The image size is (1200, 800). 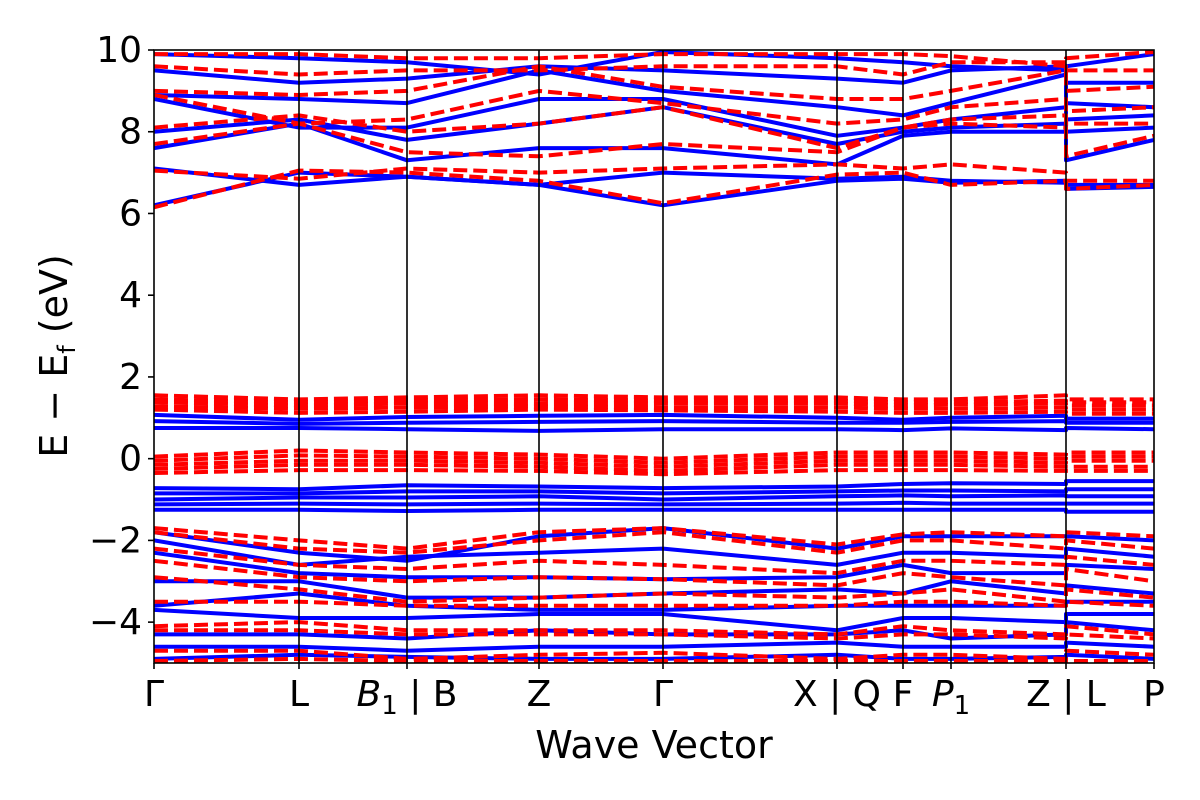 I want to click on x-axis-ticks: Γ L B1 | B Z Γ X | Q F P1 Z | L P, so click(x=654, y=692).